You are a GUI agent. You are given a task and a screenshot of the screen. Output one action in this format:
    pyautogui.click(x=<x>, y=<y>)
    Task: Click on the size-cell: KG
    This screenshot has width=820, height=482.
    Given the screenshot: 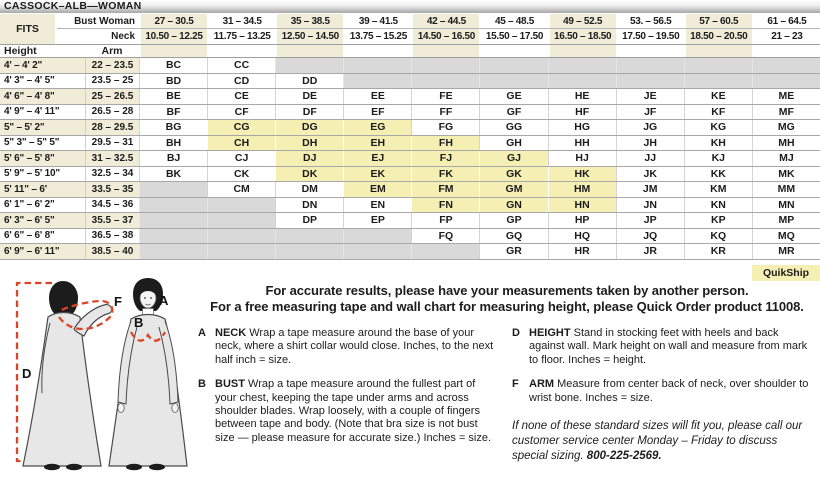 What is the action you would take?
    pyautogui.click(x=717, y=127)
    